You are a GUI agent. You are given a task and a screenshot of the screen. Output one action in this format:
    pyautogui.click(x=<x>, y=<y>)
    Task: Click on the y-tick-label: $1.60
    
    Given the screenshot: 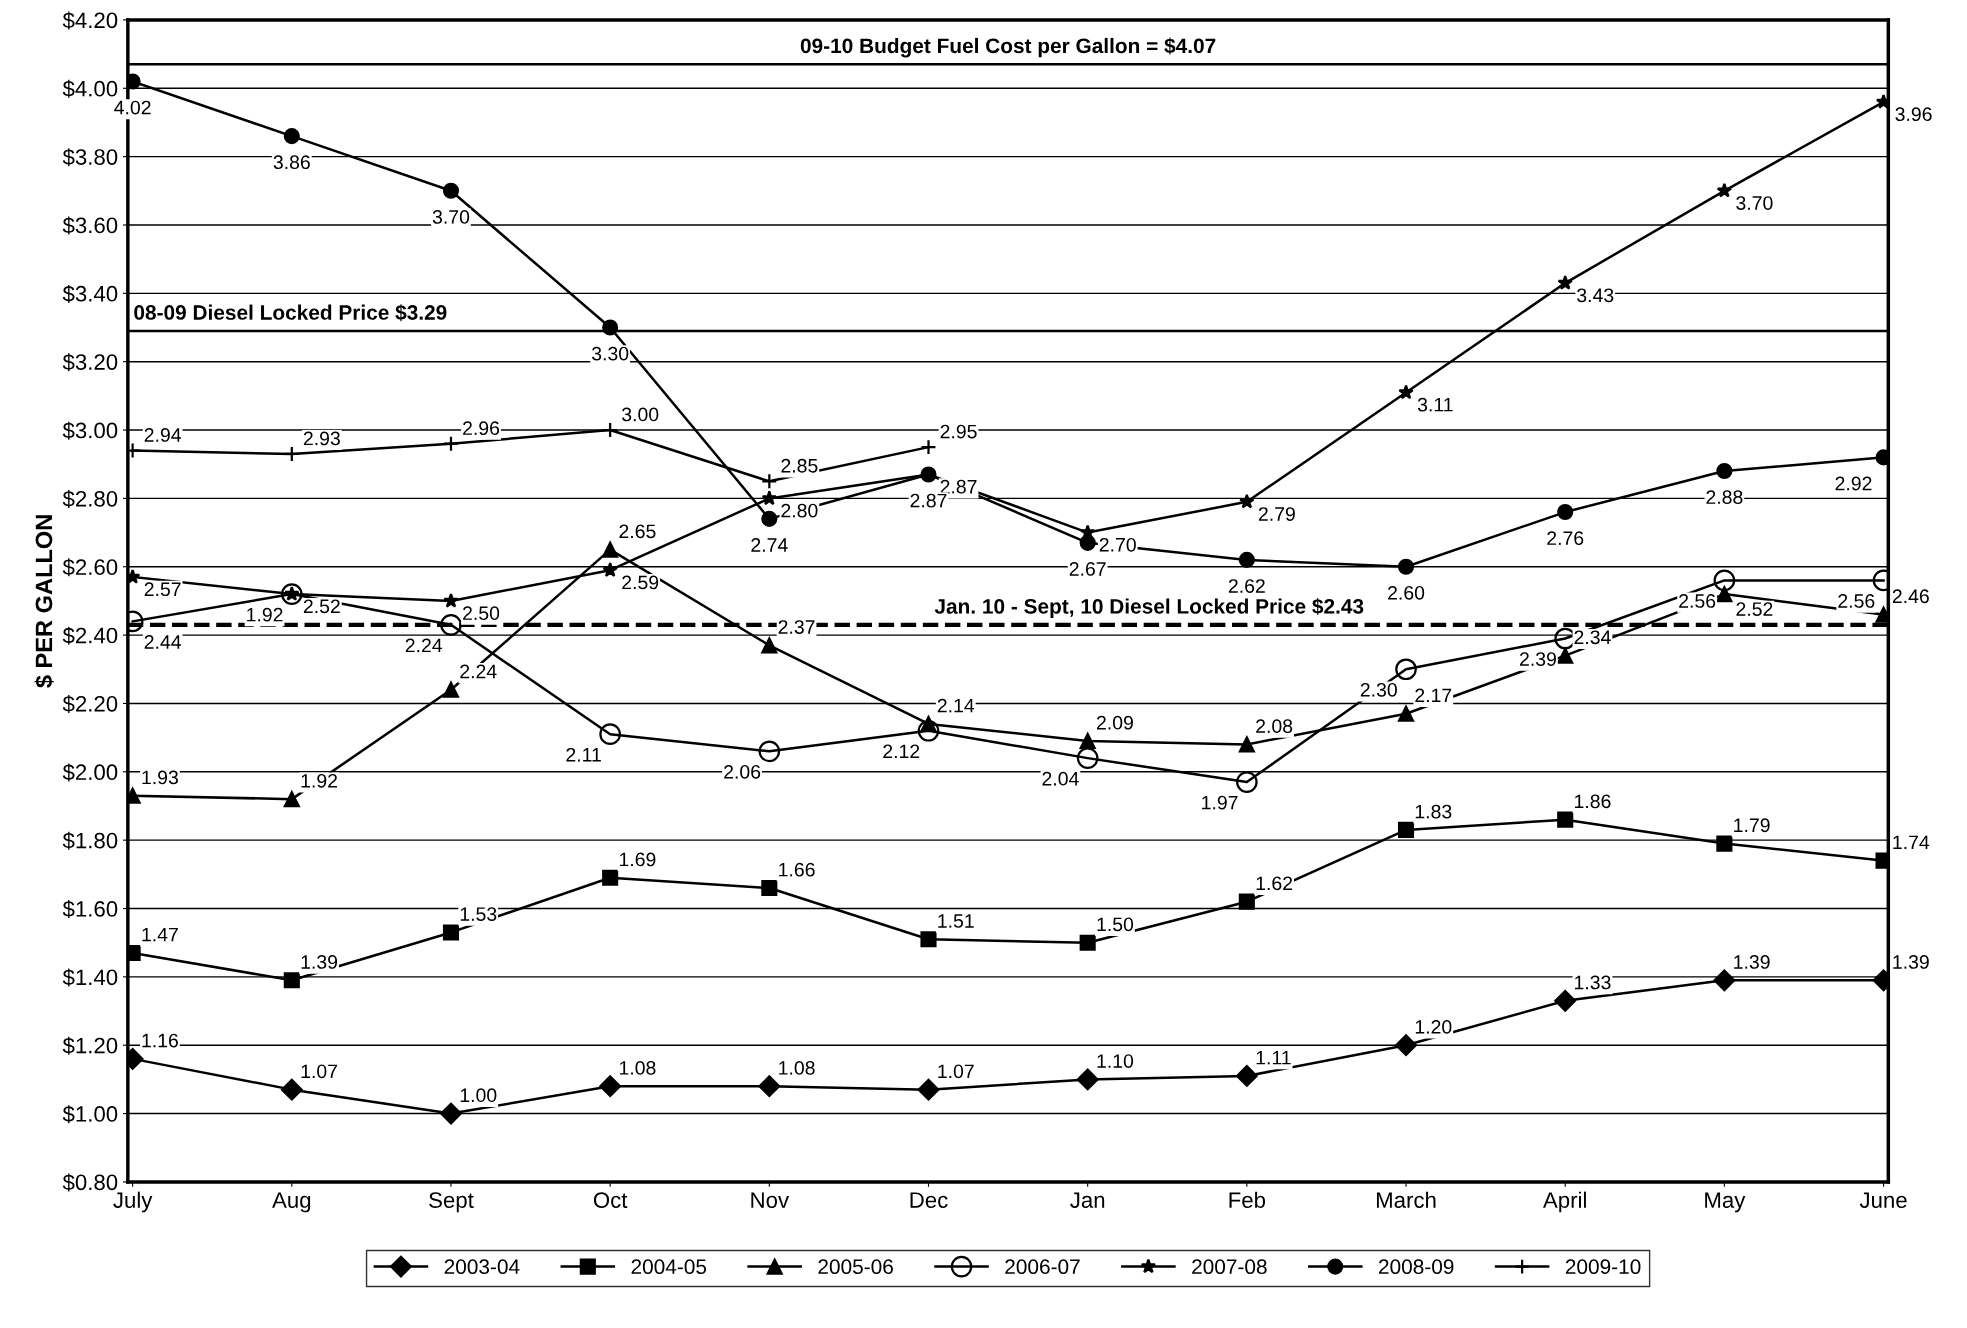 What is the action you would take?
    pyautogui.click(x=90, y=909)
    